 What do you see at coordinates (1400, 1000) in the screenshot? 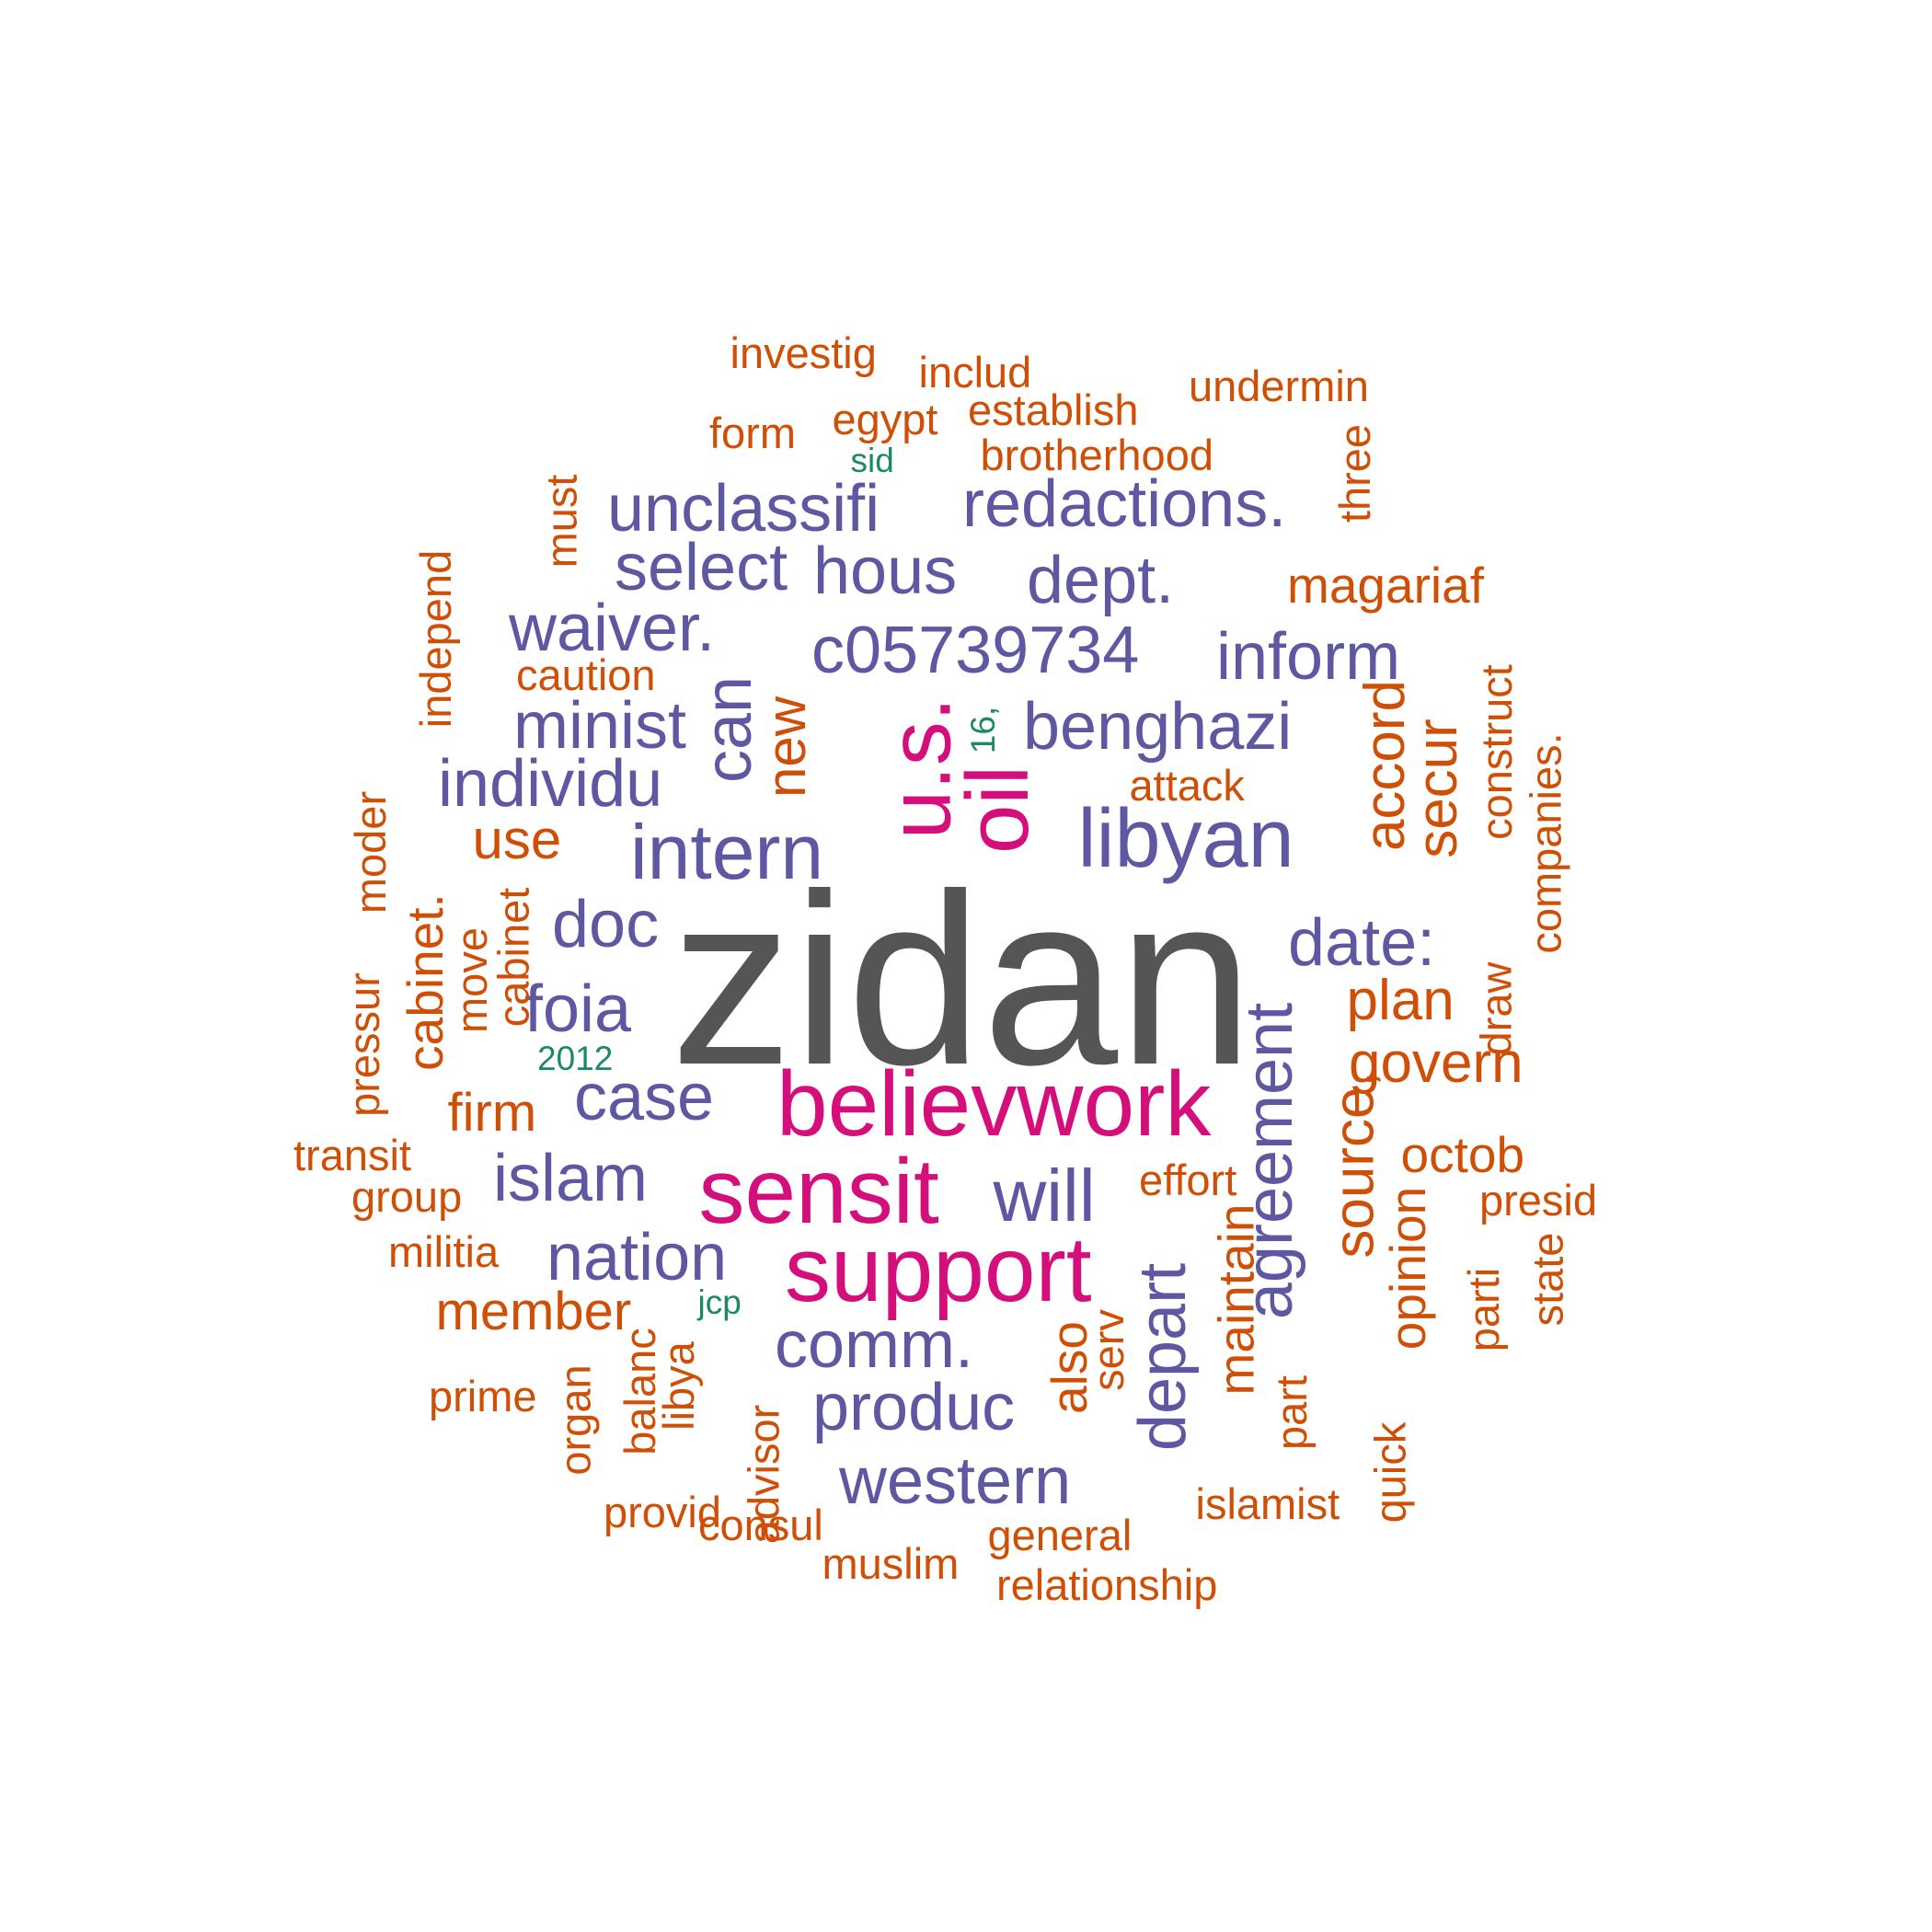
I see `word-plan: plan` at bounding box center [1400, 1000].